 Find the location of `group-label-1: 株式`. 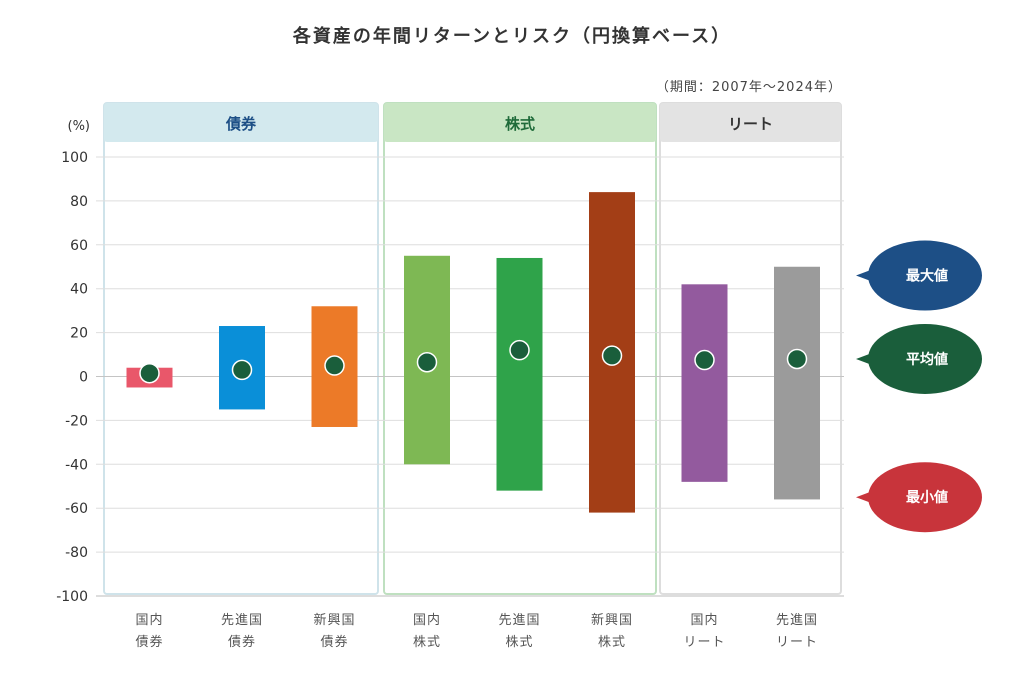

group-label-1: 株式 is located at coordinates (520, 124).